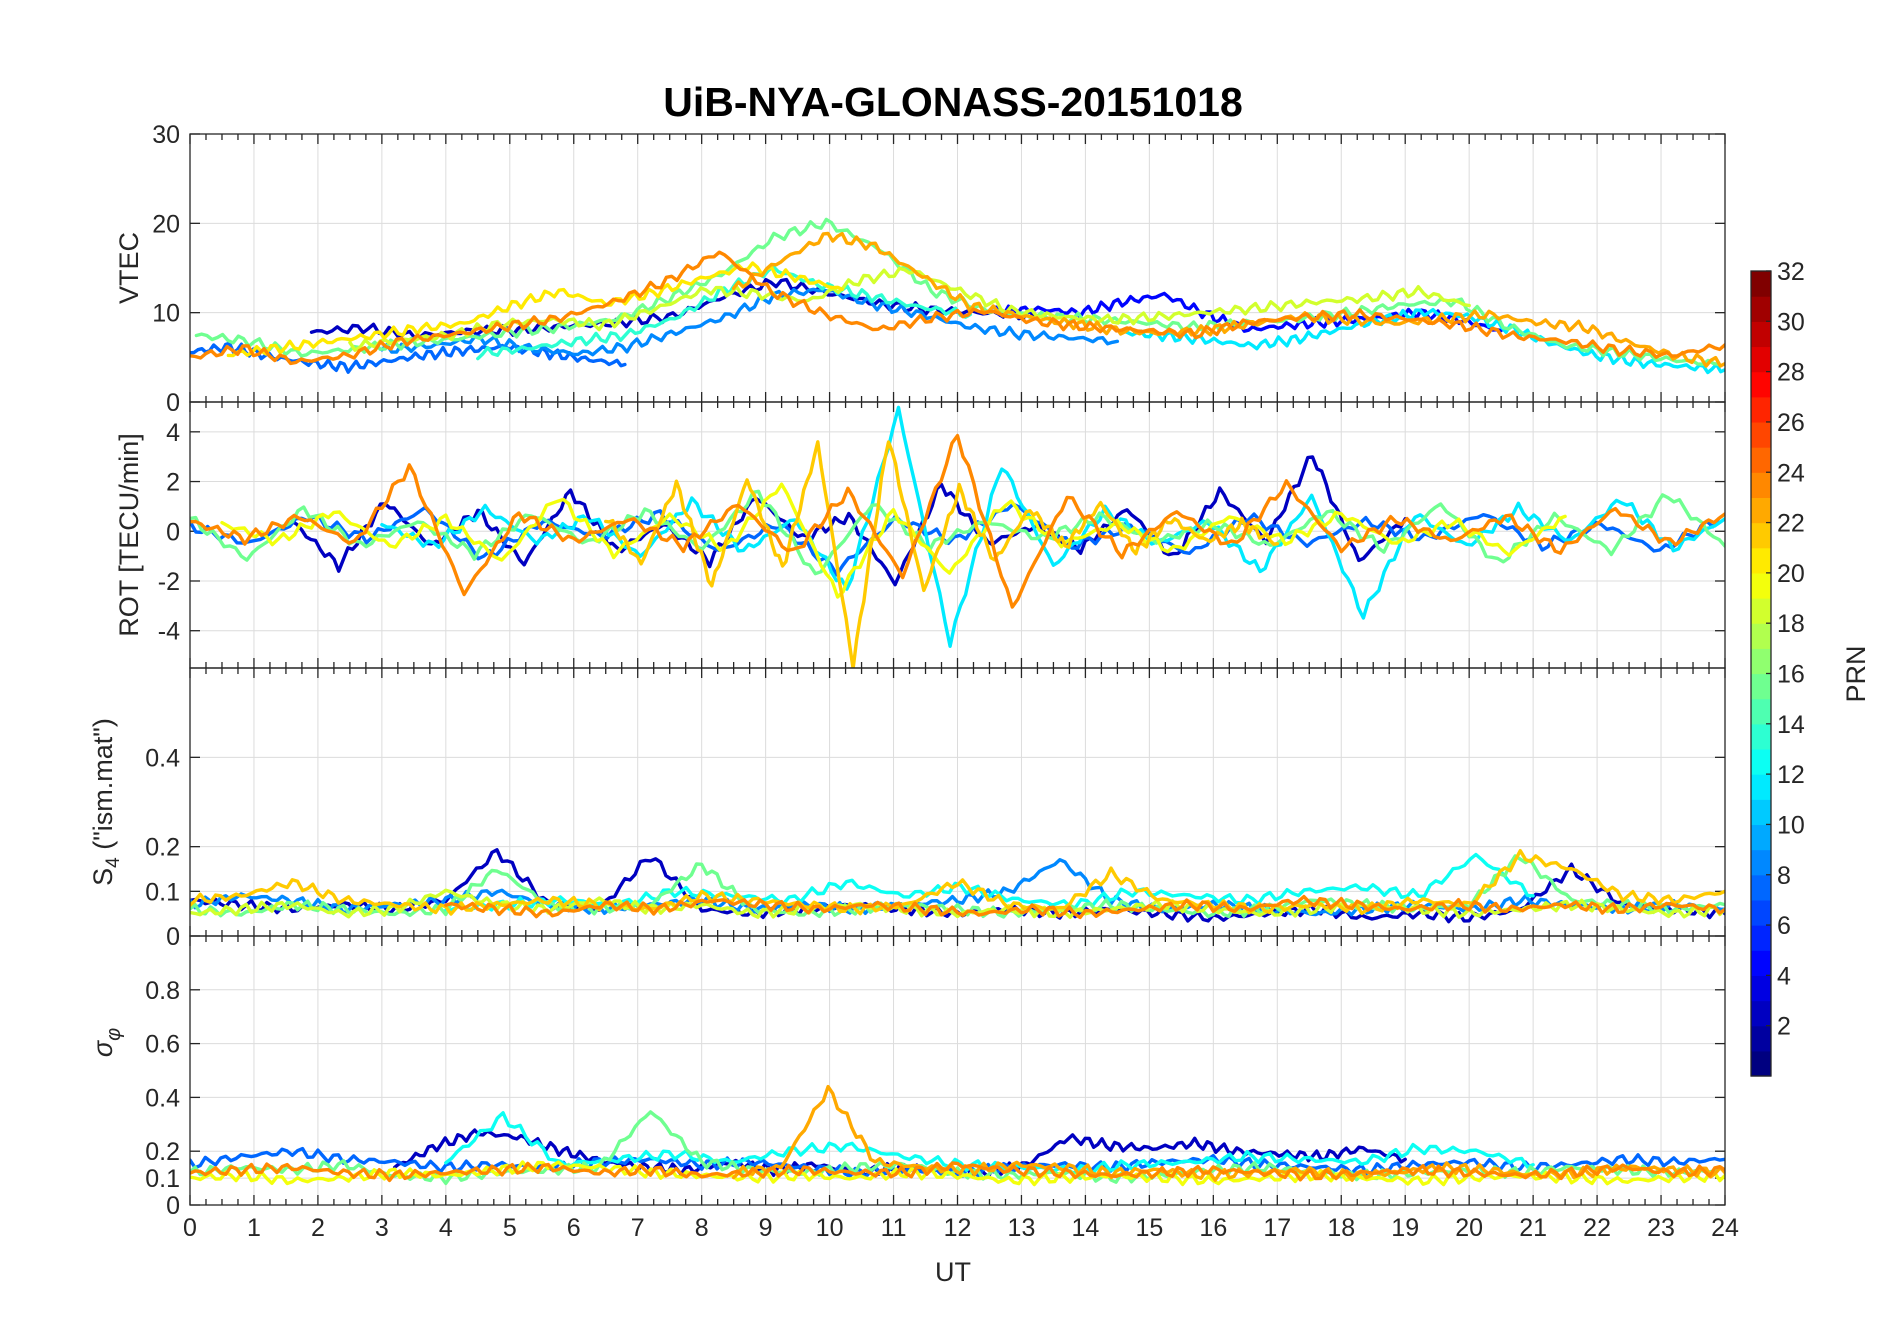  I want to click on colorbar-tick-label: 10, so click(1791, 825).